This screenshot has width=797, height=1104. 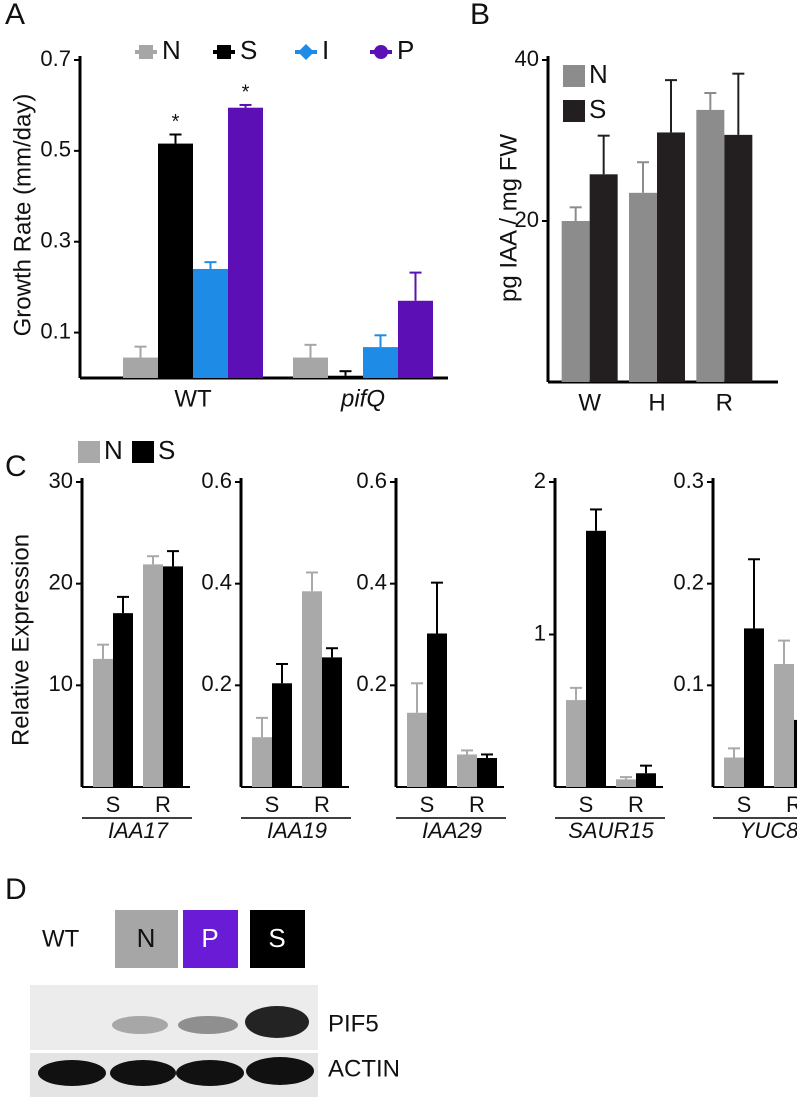 What do you see at coordinates (589, 402) in the screenshot?
I see `x-tick-label: W` at bounding box center [589, 402].